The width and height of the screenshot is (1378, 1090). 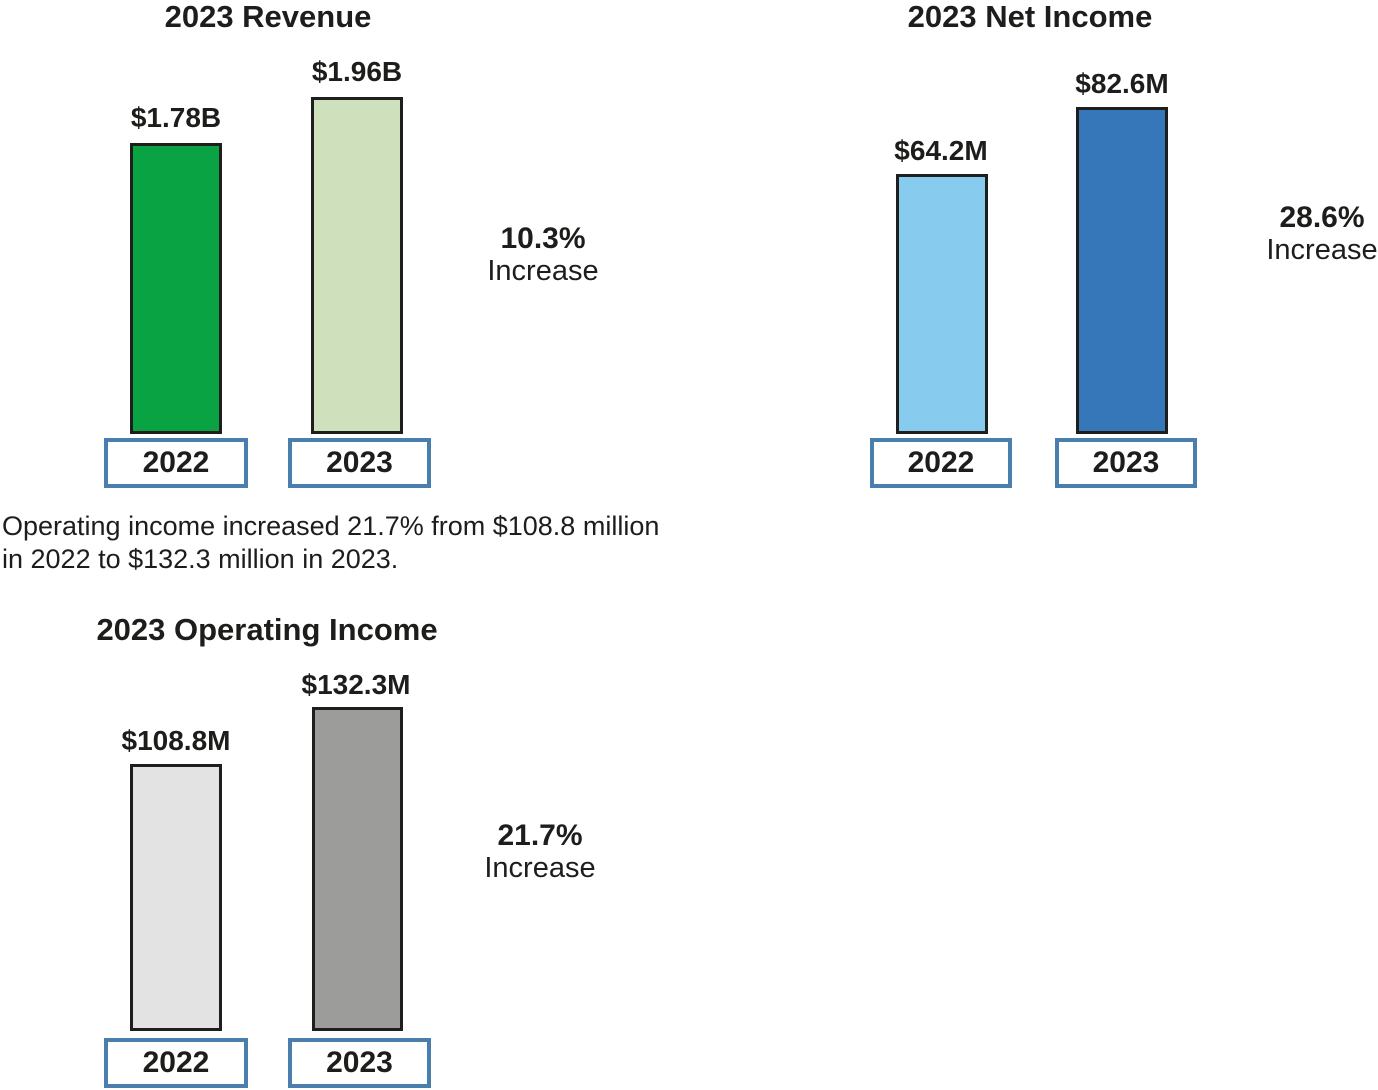 What do you see at coordinates (1122, 270) in the screenshot?
I see `net-income-2023-bar` at bounding box center [1122, 270].